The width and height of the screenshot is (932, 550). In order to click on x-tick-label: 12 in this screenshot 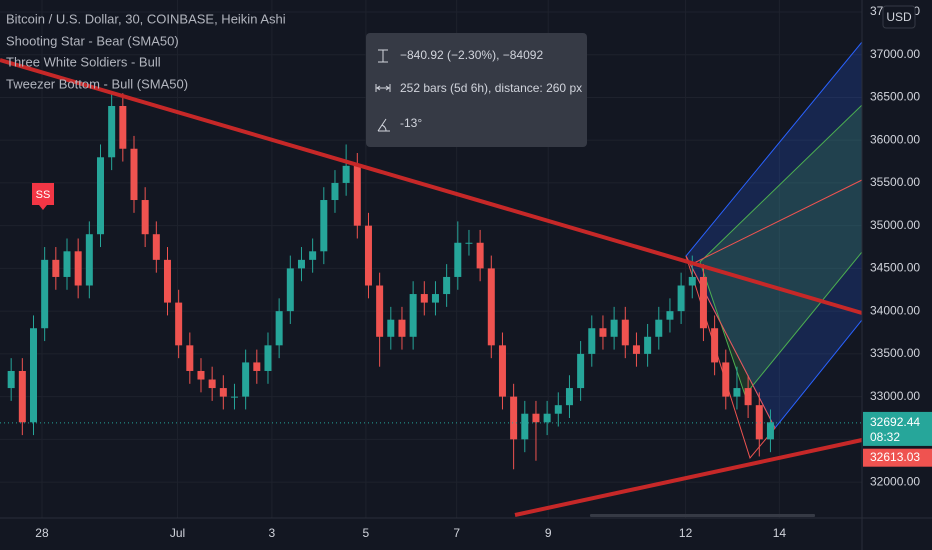, I will do `click(686, 533)`.